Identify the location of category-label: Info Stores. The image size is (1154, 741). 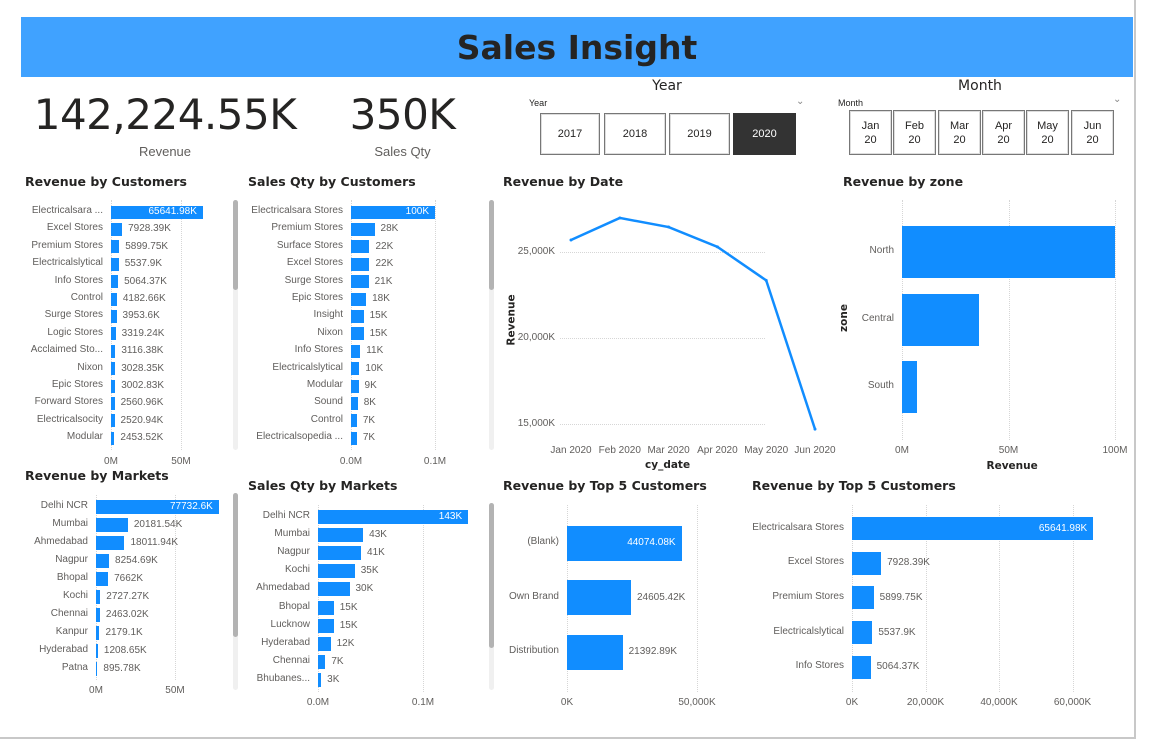
(819, 666).